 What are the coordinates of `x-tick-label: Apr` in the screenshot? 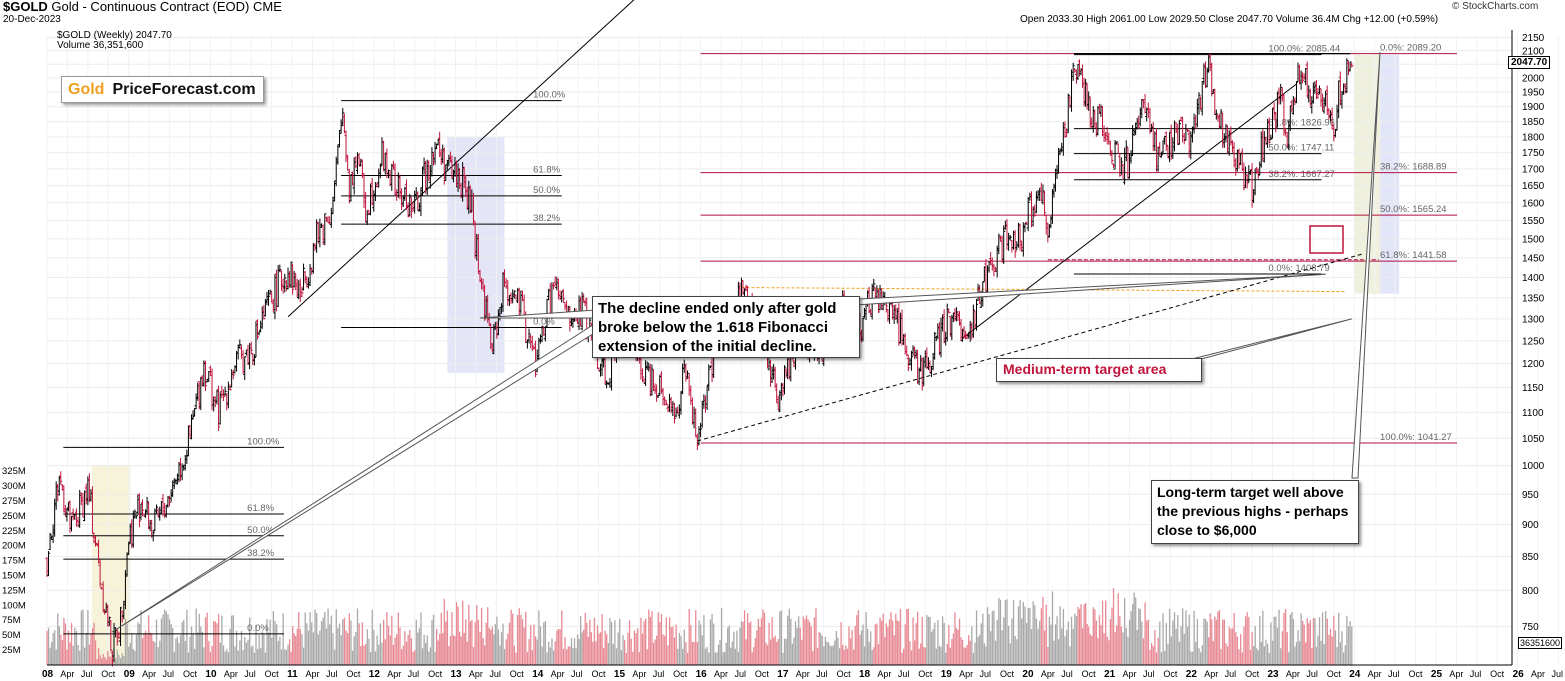 It's located at (394, 674).